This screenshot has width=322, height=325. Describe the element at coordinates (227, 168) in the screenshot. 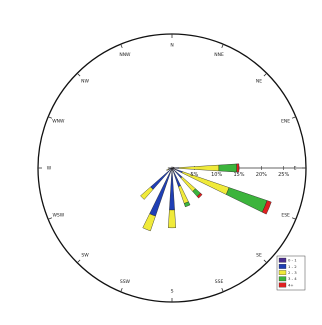

I see `petal-e-bin3` at that location.